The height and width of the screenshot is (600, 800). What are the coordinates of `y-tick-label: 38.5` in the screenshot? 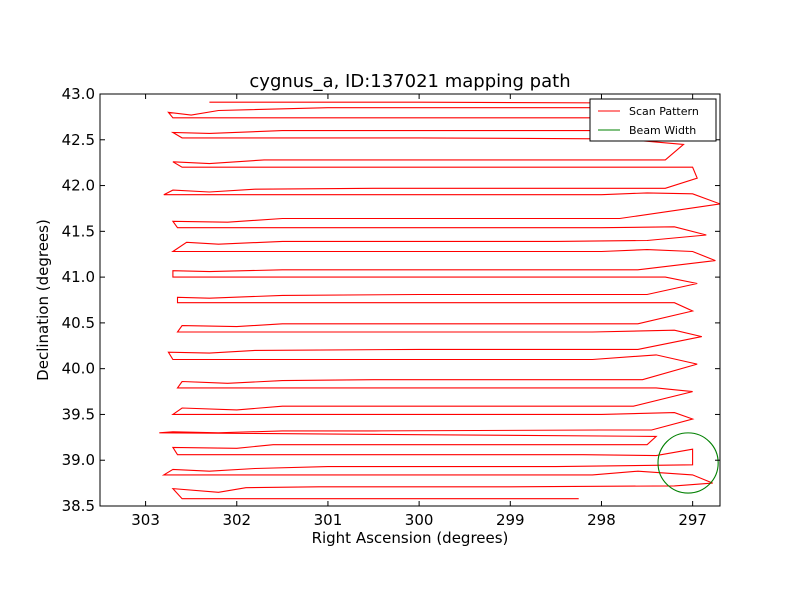 It's located at (78, 506).